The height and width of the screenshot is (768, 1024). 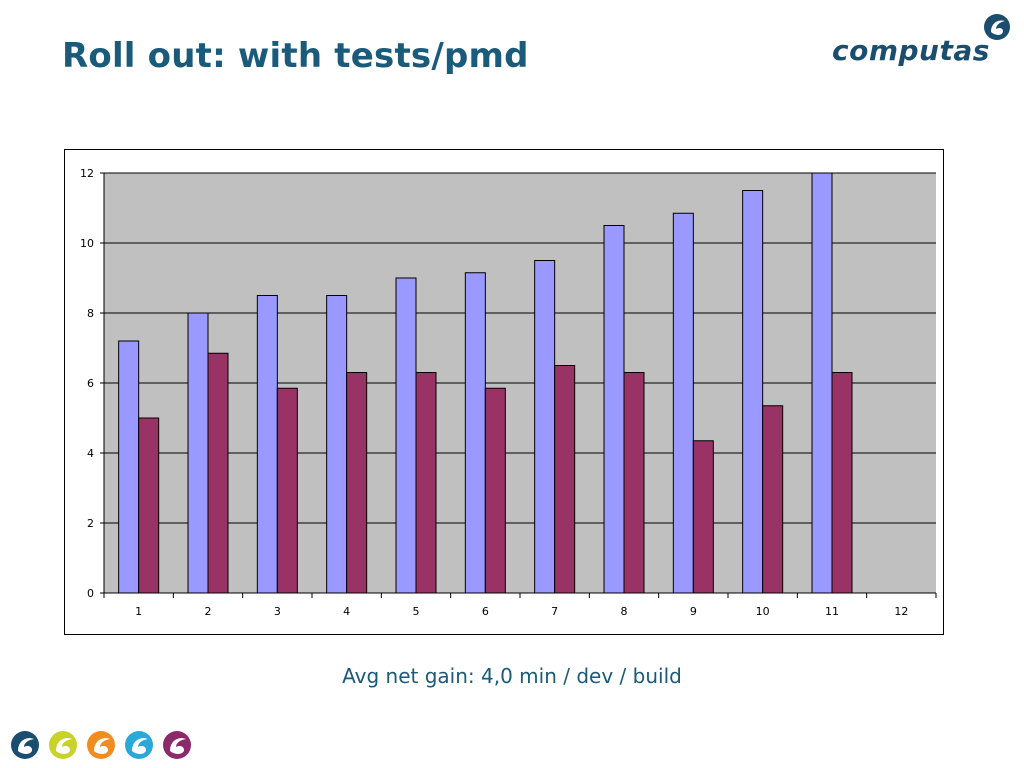 What do you see at coordinates (90, 453) in the screenshot?
I see `y-tick-label: 4` at bounding box center [90, 453].